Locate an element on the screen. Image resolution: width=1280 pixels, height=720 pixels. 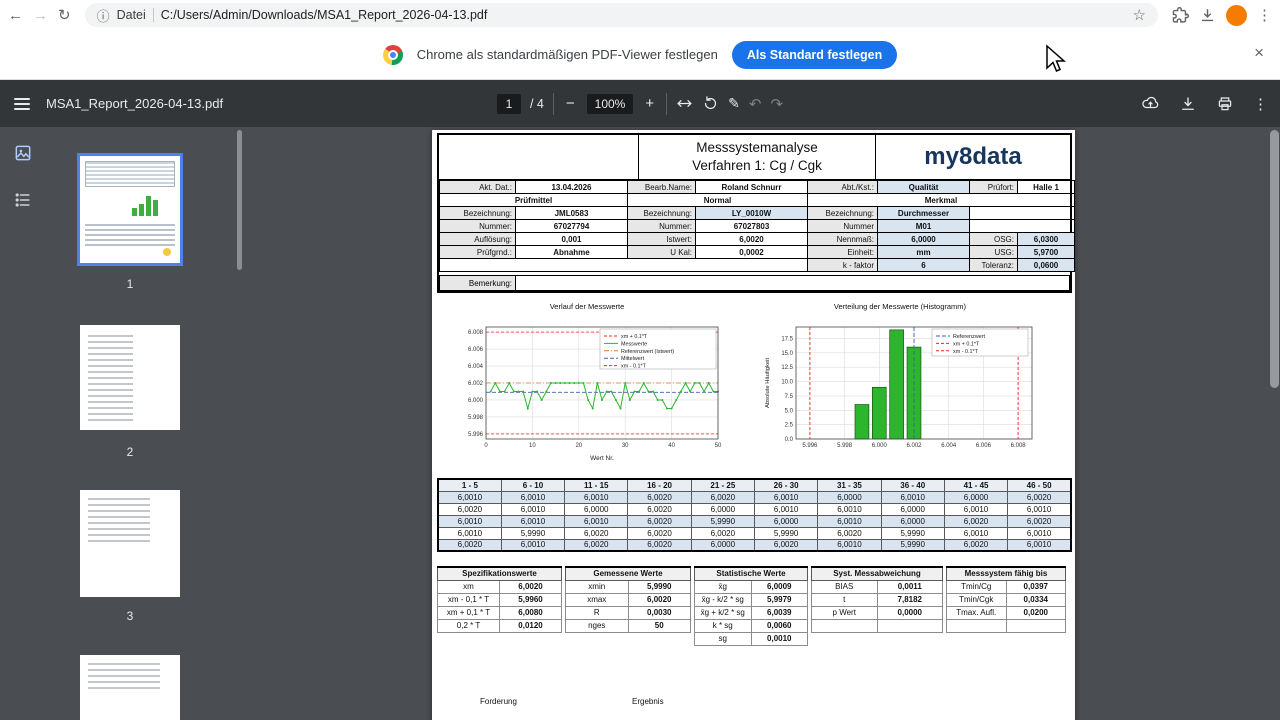
downloads-tray-icon is located at coordinates (1207, 15).